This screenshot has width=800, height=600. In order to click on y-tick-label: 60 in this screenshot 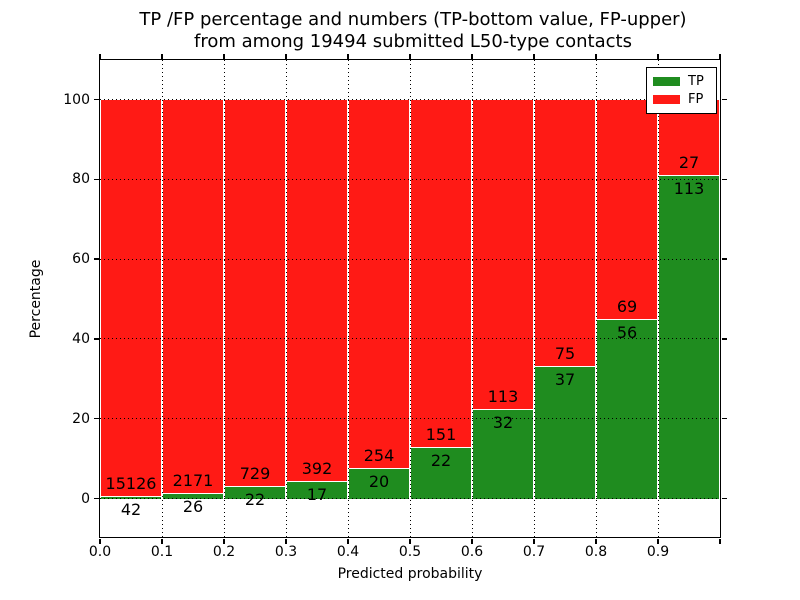, I will do `click(81, 259)`.